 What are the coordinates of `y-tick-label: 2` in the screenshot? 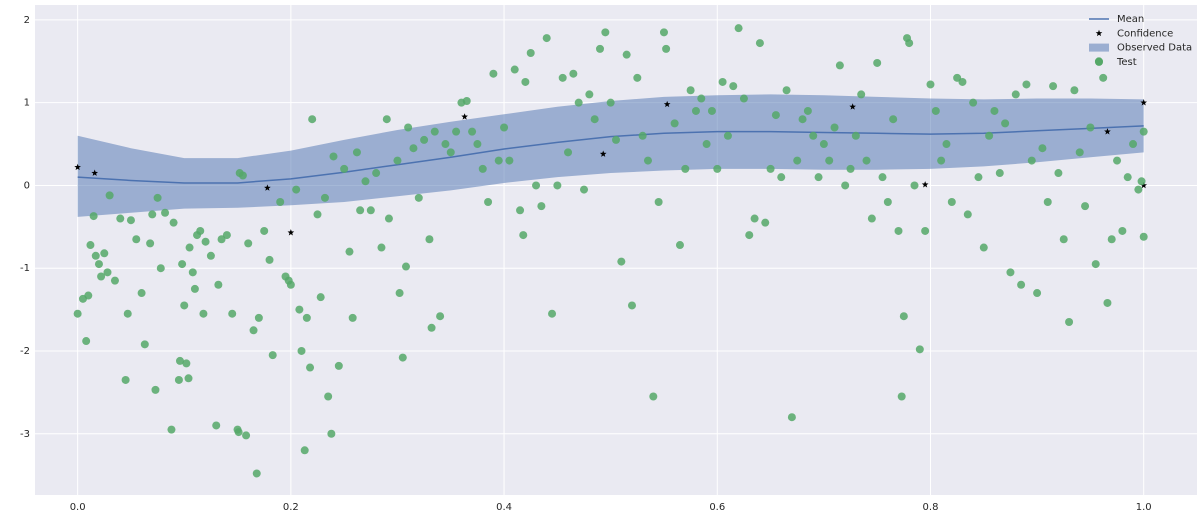 It's located at (27, 20).